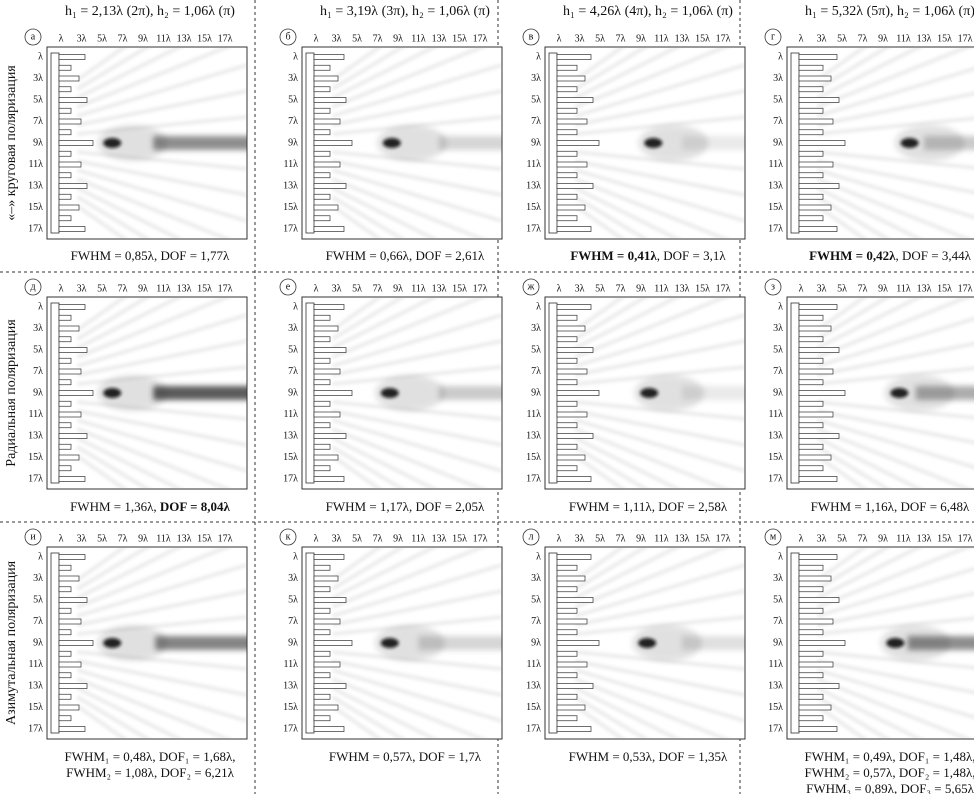 The height and width of the screenshot is (794, 974). Describe the element at coordinates (669, 393) in the screenshot. I see `side-lobe` at that location.